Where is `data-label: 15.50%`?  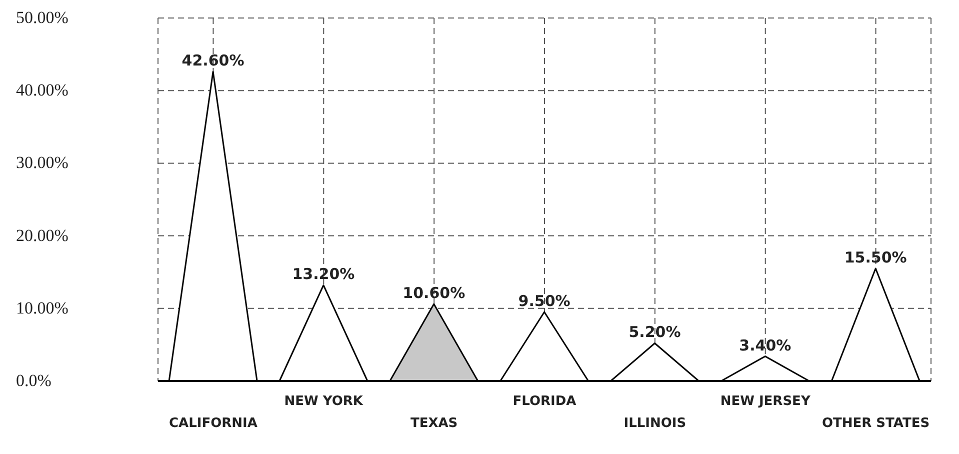
data-label: 15.50% is located at coordinates (875, 257).